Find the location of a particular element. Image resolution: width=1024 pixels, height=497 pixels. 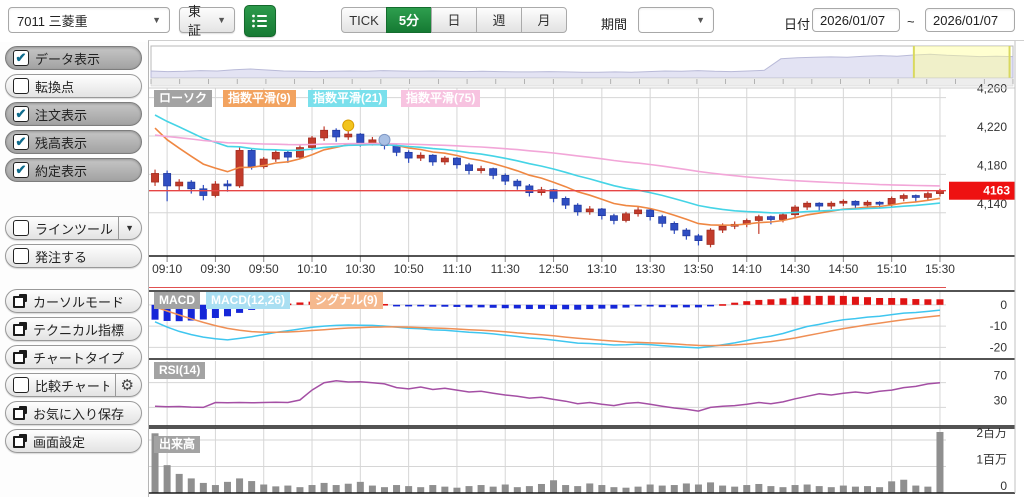

interval-button-5分: 5分 is located at coordinates (409, 20).